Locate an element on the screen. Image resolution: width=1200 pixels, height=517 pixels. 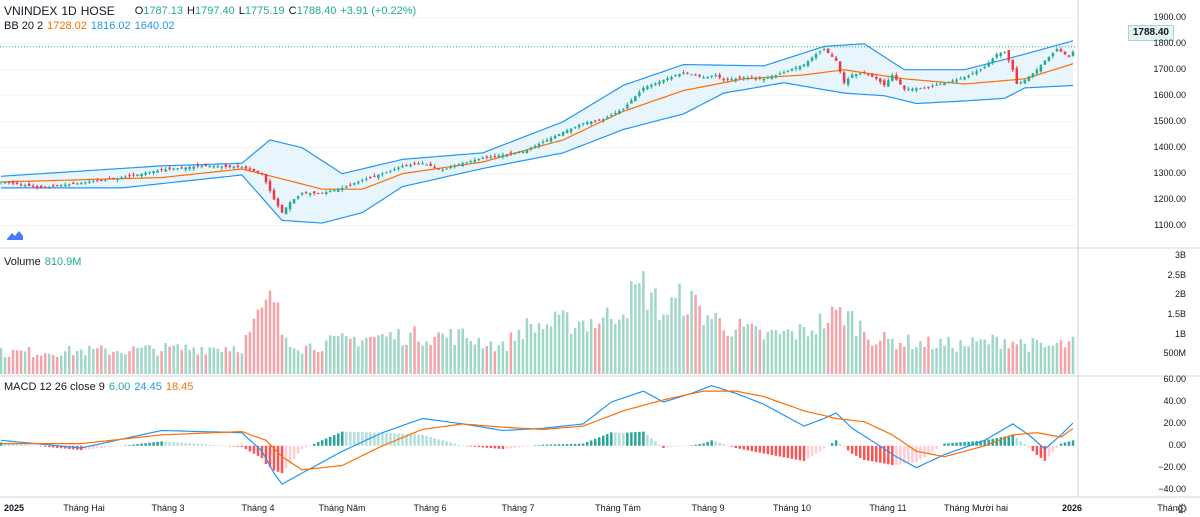
settings-gear-icon: ⚙ is located at coordinates (1182, 508).